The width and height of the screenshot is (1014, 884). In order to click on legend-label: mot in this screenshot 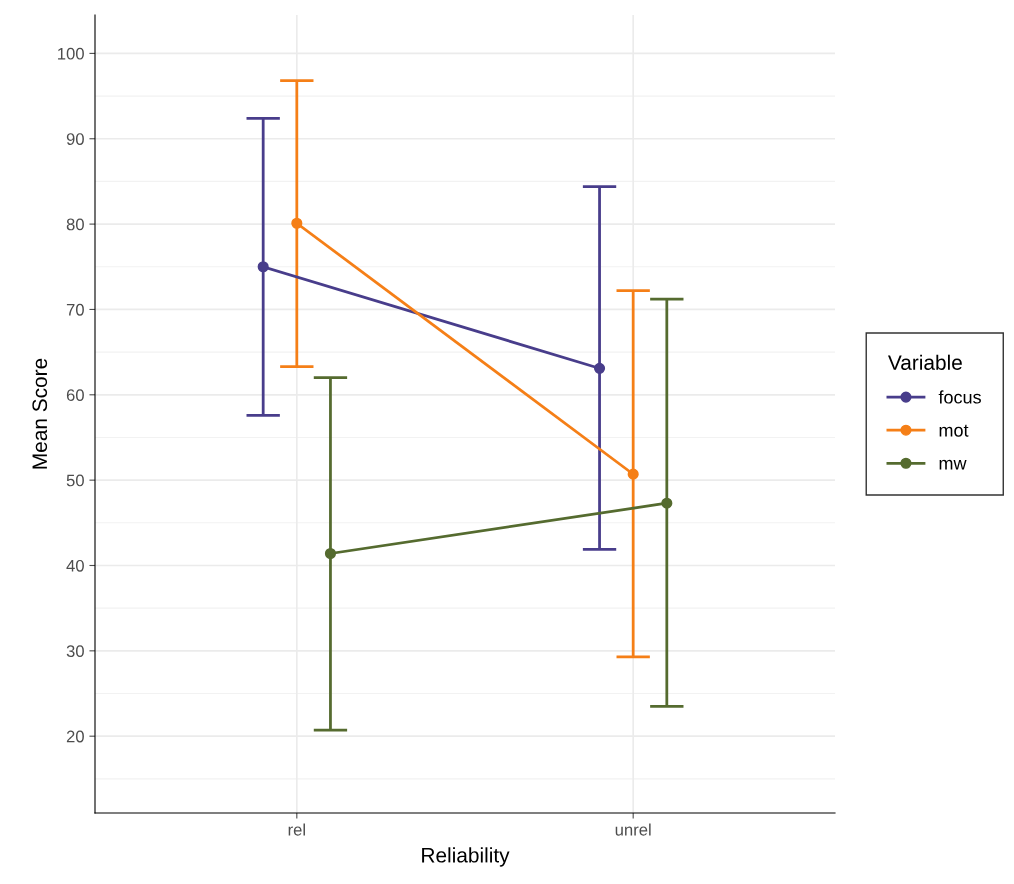, I will do `click(954, 430)`.